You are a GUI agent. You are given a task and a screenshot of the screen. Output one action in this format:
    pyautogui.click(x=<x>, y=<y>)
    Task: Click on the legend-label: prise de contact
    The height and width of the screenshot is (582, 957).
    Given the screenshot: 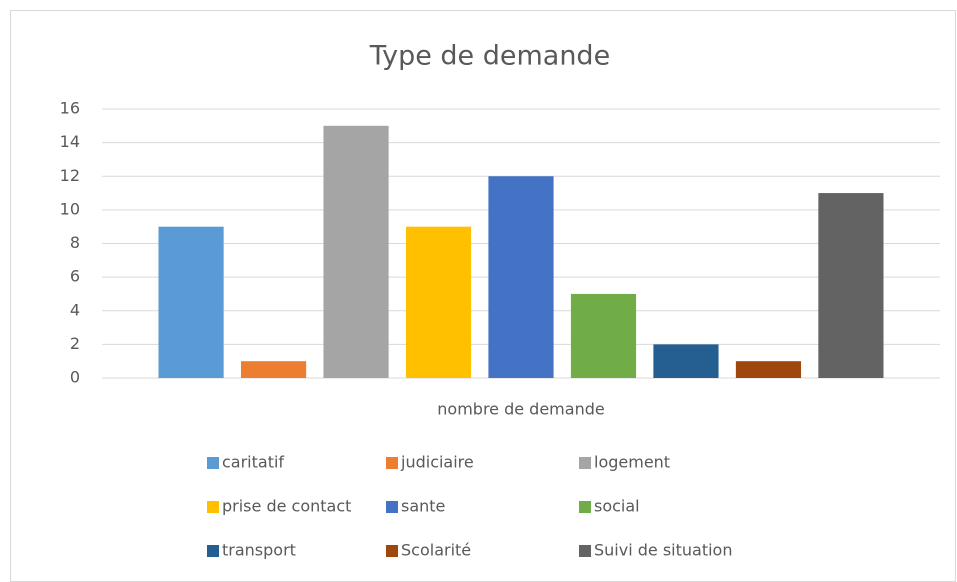 What is the action you would take?
    pyautogui.click(x=286, y=506)
    